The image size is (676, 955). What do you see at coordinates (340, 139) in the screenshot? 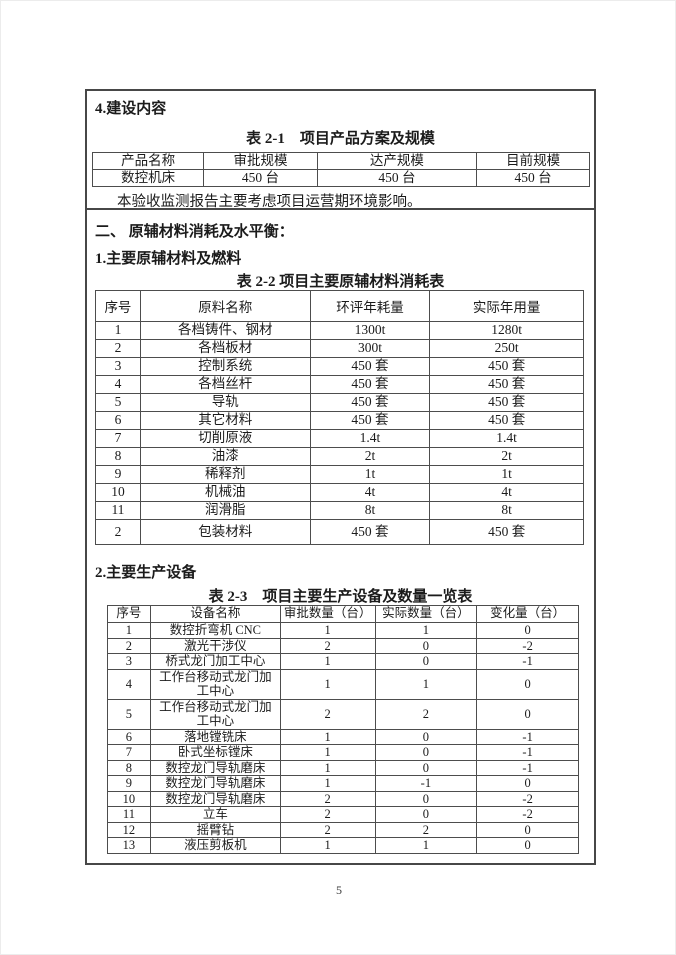
I see `table-2-1-title: 表 2-1 项目产品方案及规模` at bounding box center [340, 139].